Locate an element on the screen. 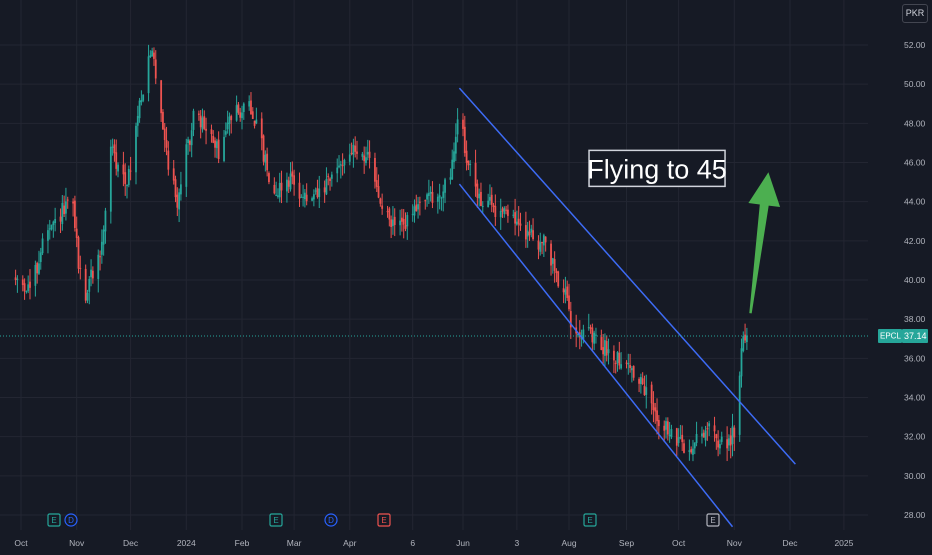 The height and width of the screenshot is (555, 932). event-letter: E is located at coordinates (275, 520).